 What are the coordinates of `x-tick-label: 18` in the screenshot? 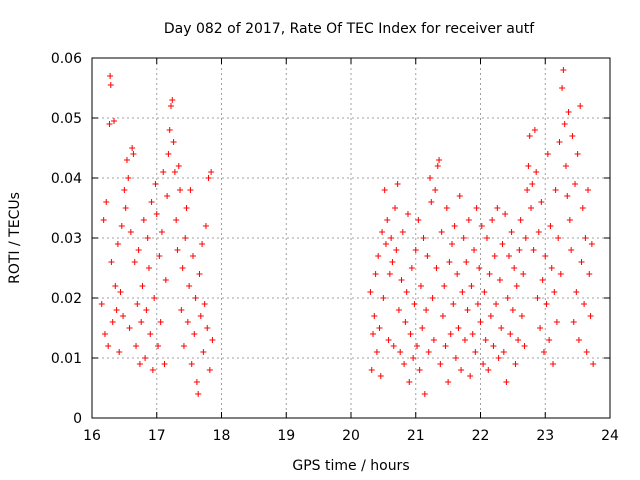 It's located at (222, 436).